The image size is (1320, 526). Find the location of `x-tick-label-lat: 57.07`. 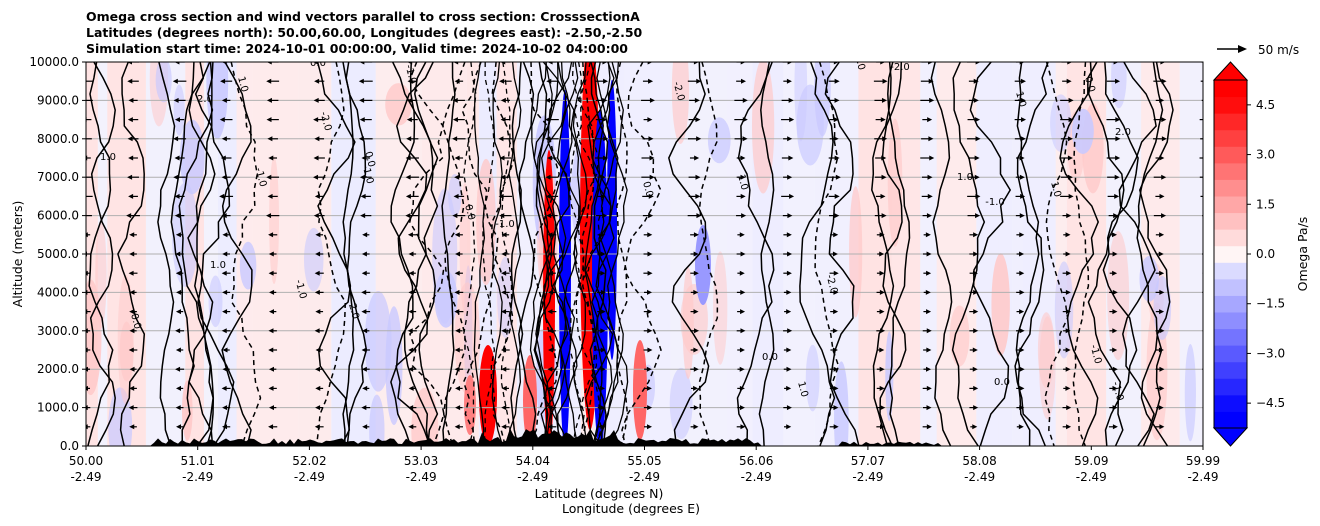

x-tick-label-lat: 57.07 is located at coordinates (868, 461).